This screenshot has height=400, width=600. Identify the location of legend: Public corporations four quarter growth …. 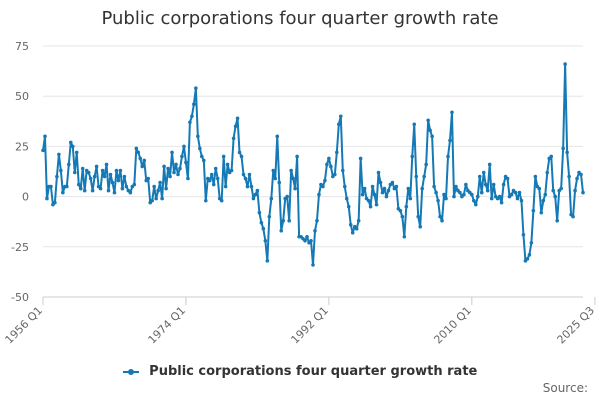
(300, 371).